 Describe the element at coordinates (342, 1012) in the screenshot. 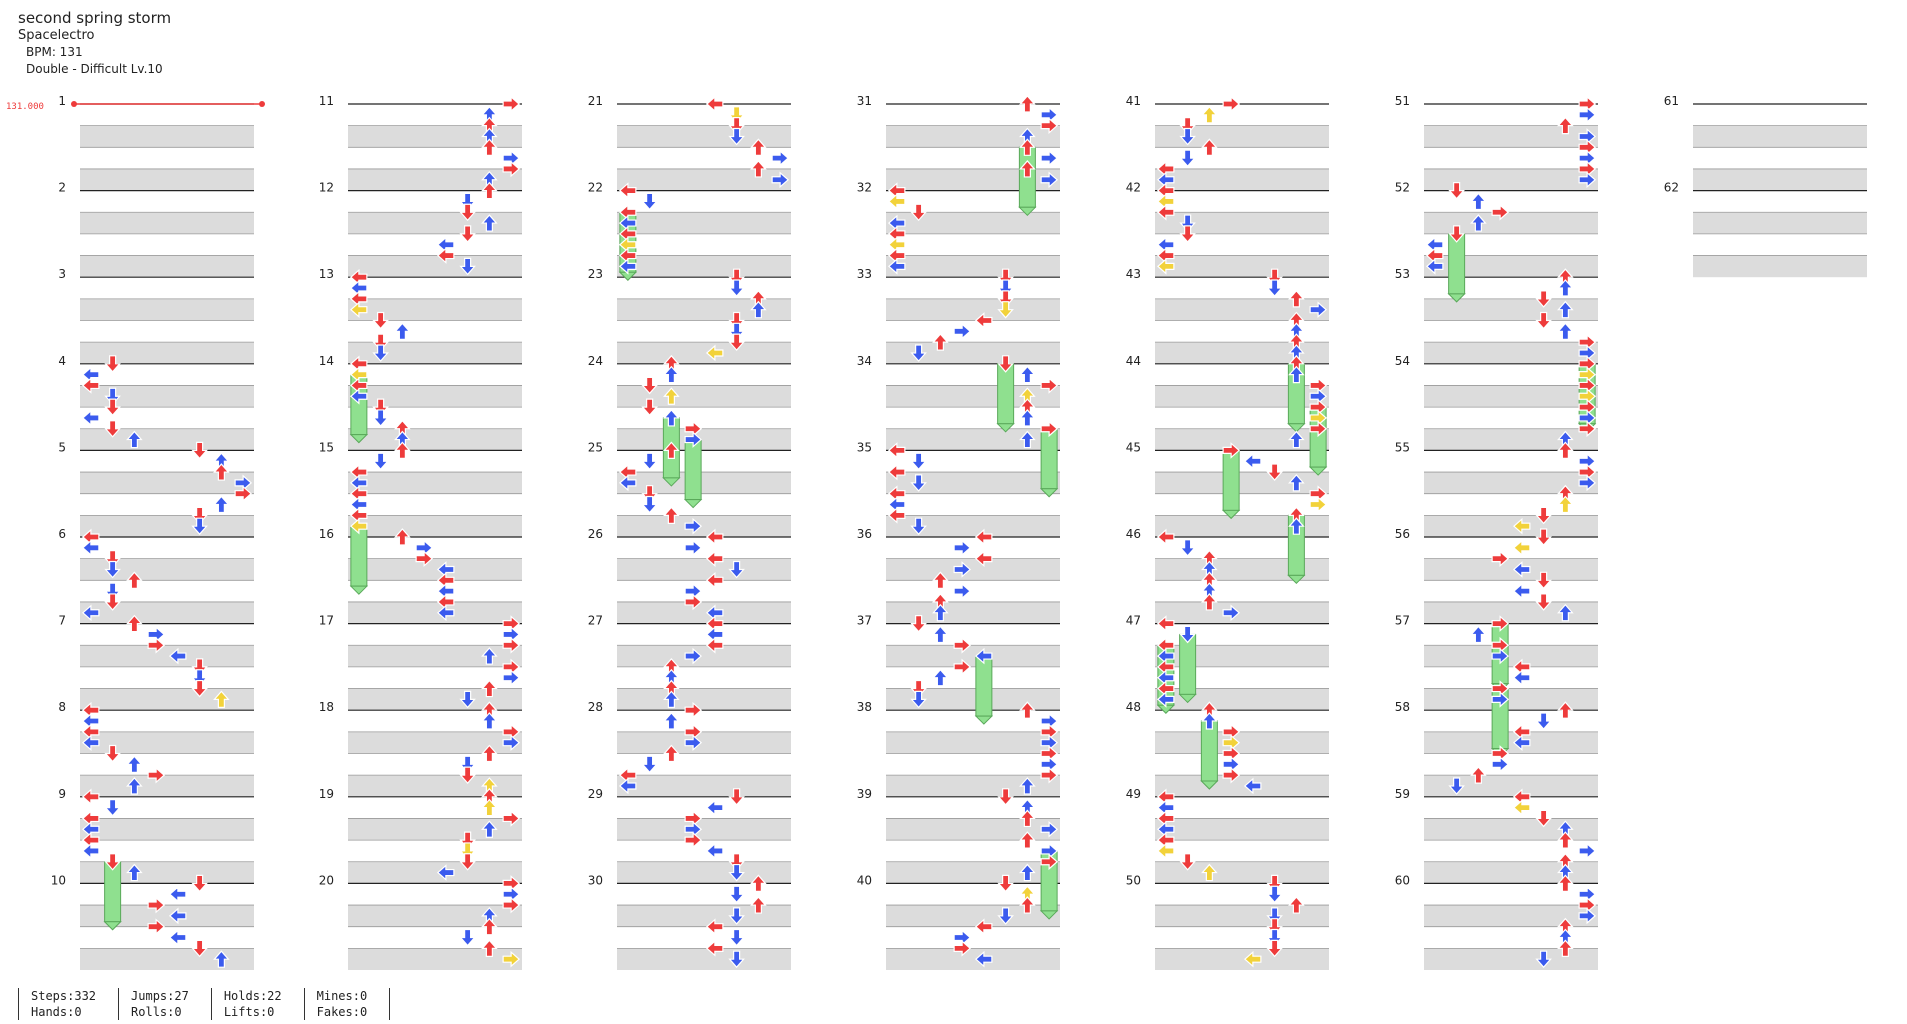

I see `stat-fakes: Fakes:0` at that location.